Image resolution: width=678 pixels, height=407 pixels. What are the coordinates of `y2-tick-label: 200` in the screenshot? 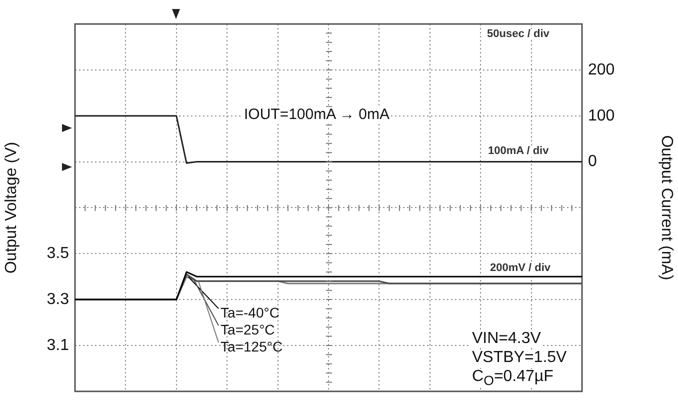 It's located at (601, 69).